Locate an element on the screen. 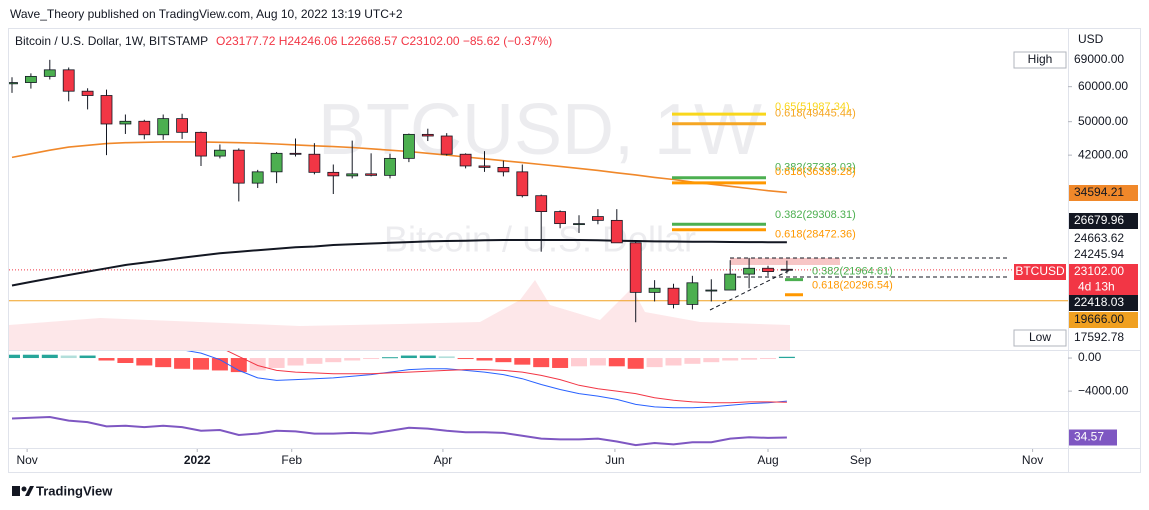 The height and width of the screenshot is (510, 1149). tag-title: BTCUSD is located at coordinates (1040, 271).